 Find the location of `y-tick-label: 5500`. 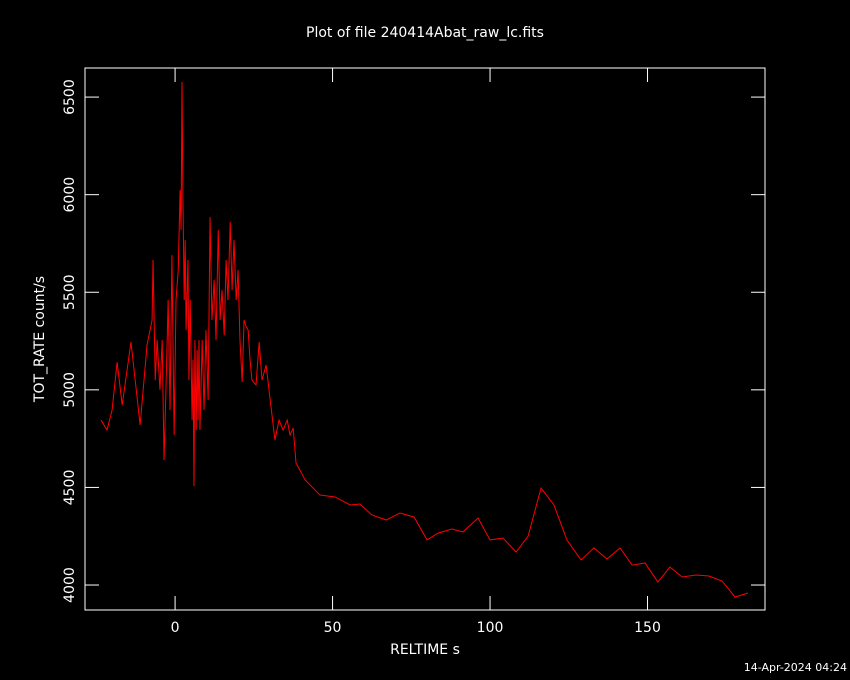

y-tick-label: 5500 is located at coordinates (70, 292).